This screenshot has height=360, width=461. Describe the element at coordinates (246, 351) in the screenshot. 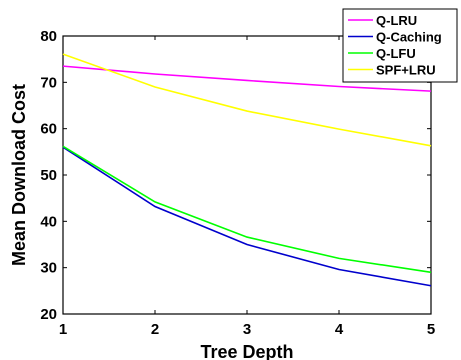

I see `x-axis-label: Tree Depth` at that location.